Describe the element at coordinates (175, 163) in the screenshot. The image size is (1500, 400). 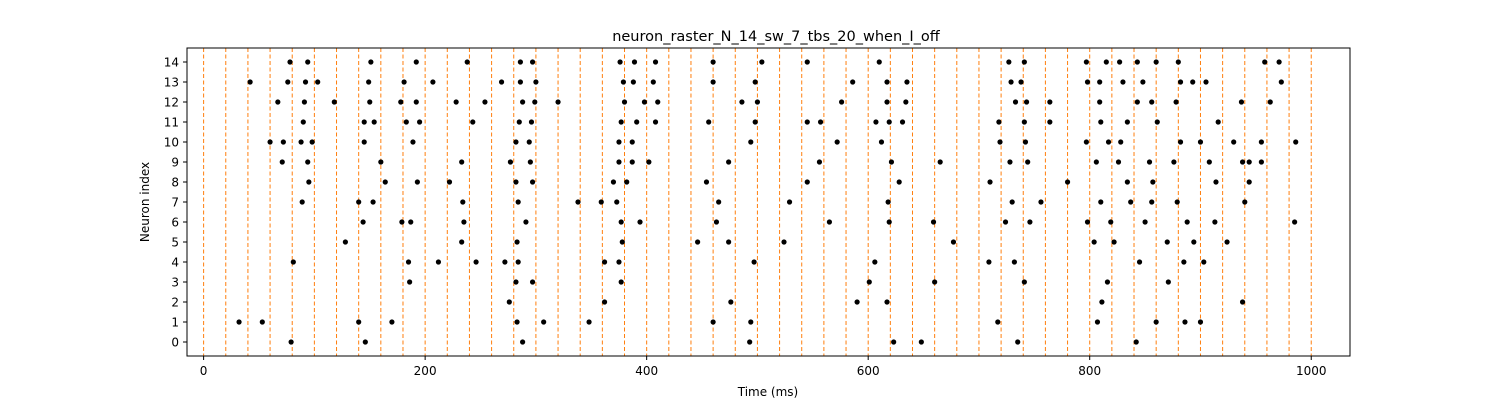
I see `y-tick-label: 9` at that location.